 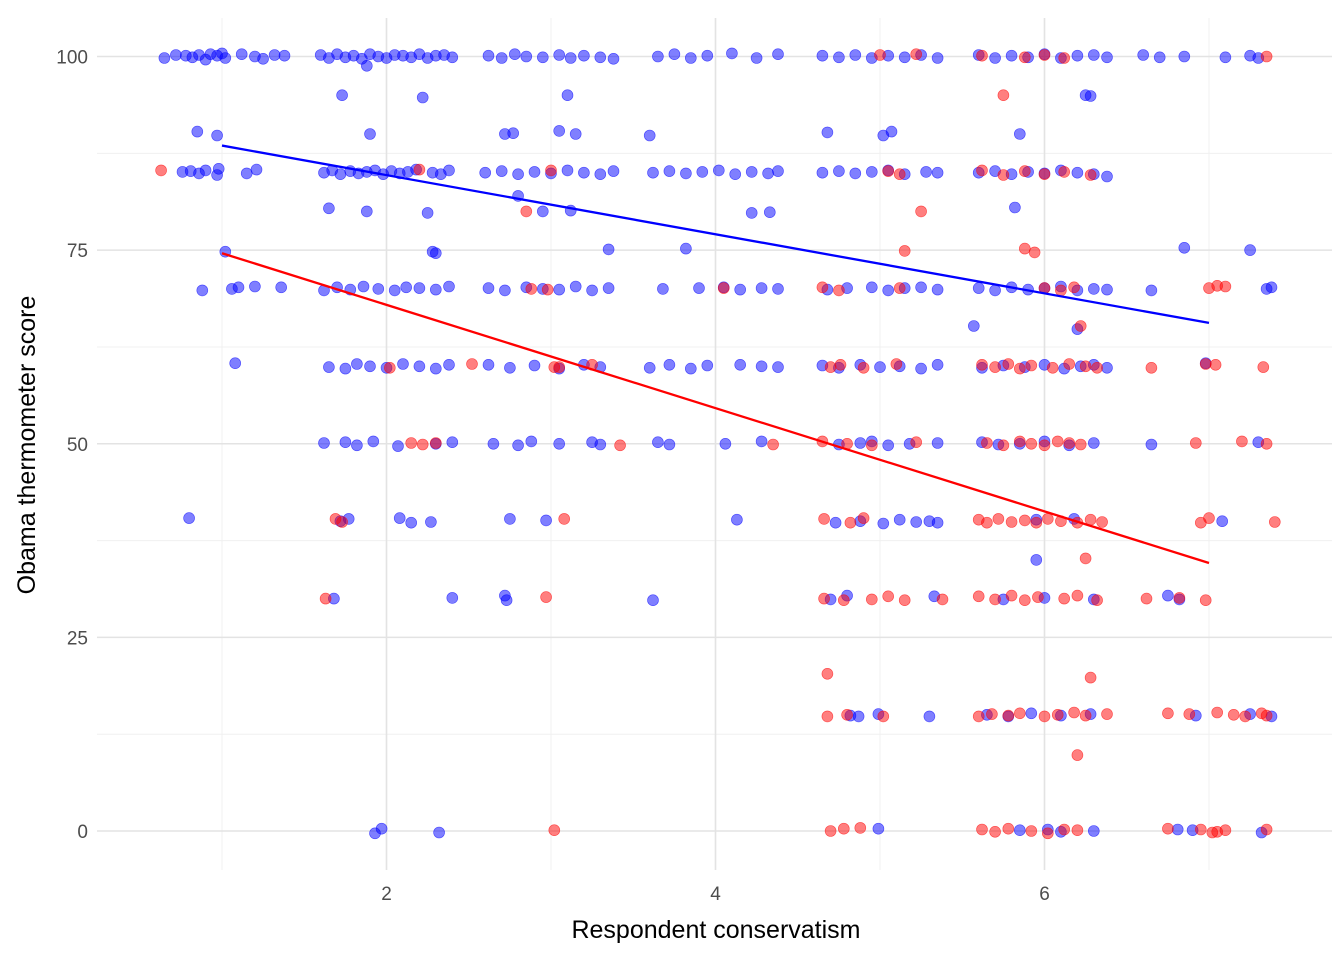 What do you see at coordinates (77, 638) in the screenshot?
I see `y-tick-label: 25` at bounding box center [77, 638].